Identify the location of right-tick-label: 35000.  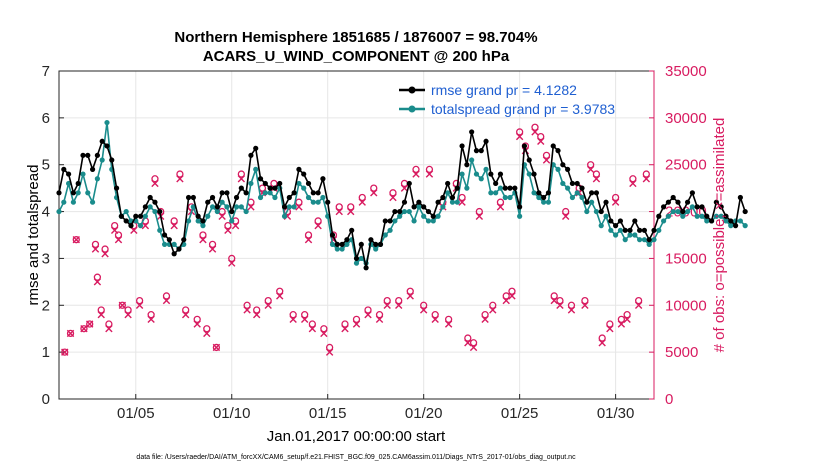
(686, 71).